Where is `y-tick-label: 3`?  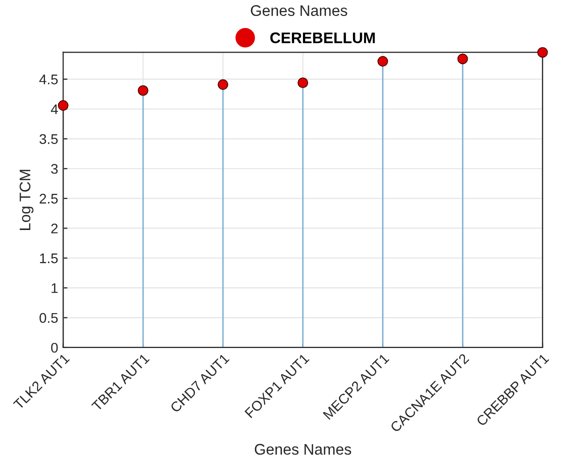
y-tick-label: 3 is located at coordinates (54, 169).